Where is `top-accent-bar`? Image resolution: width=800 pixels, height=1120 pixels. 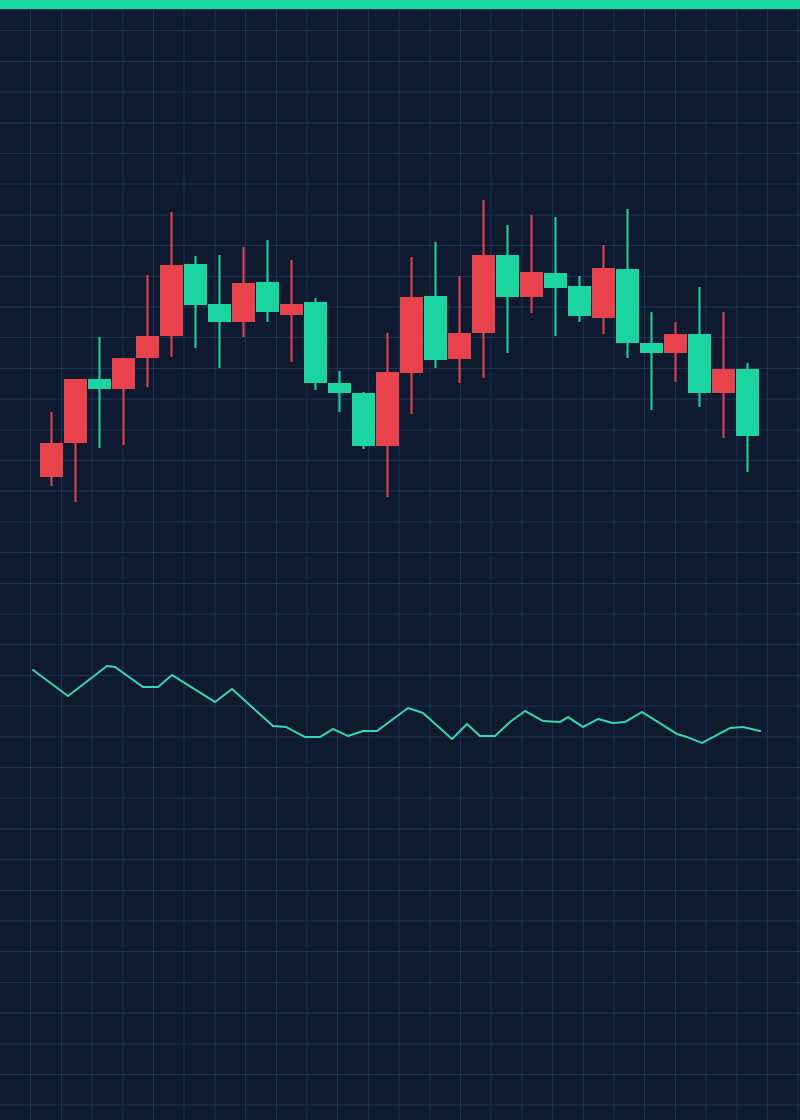
top-accent-bar is located at coordinates (400, 4).